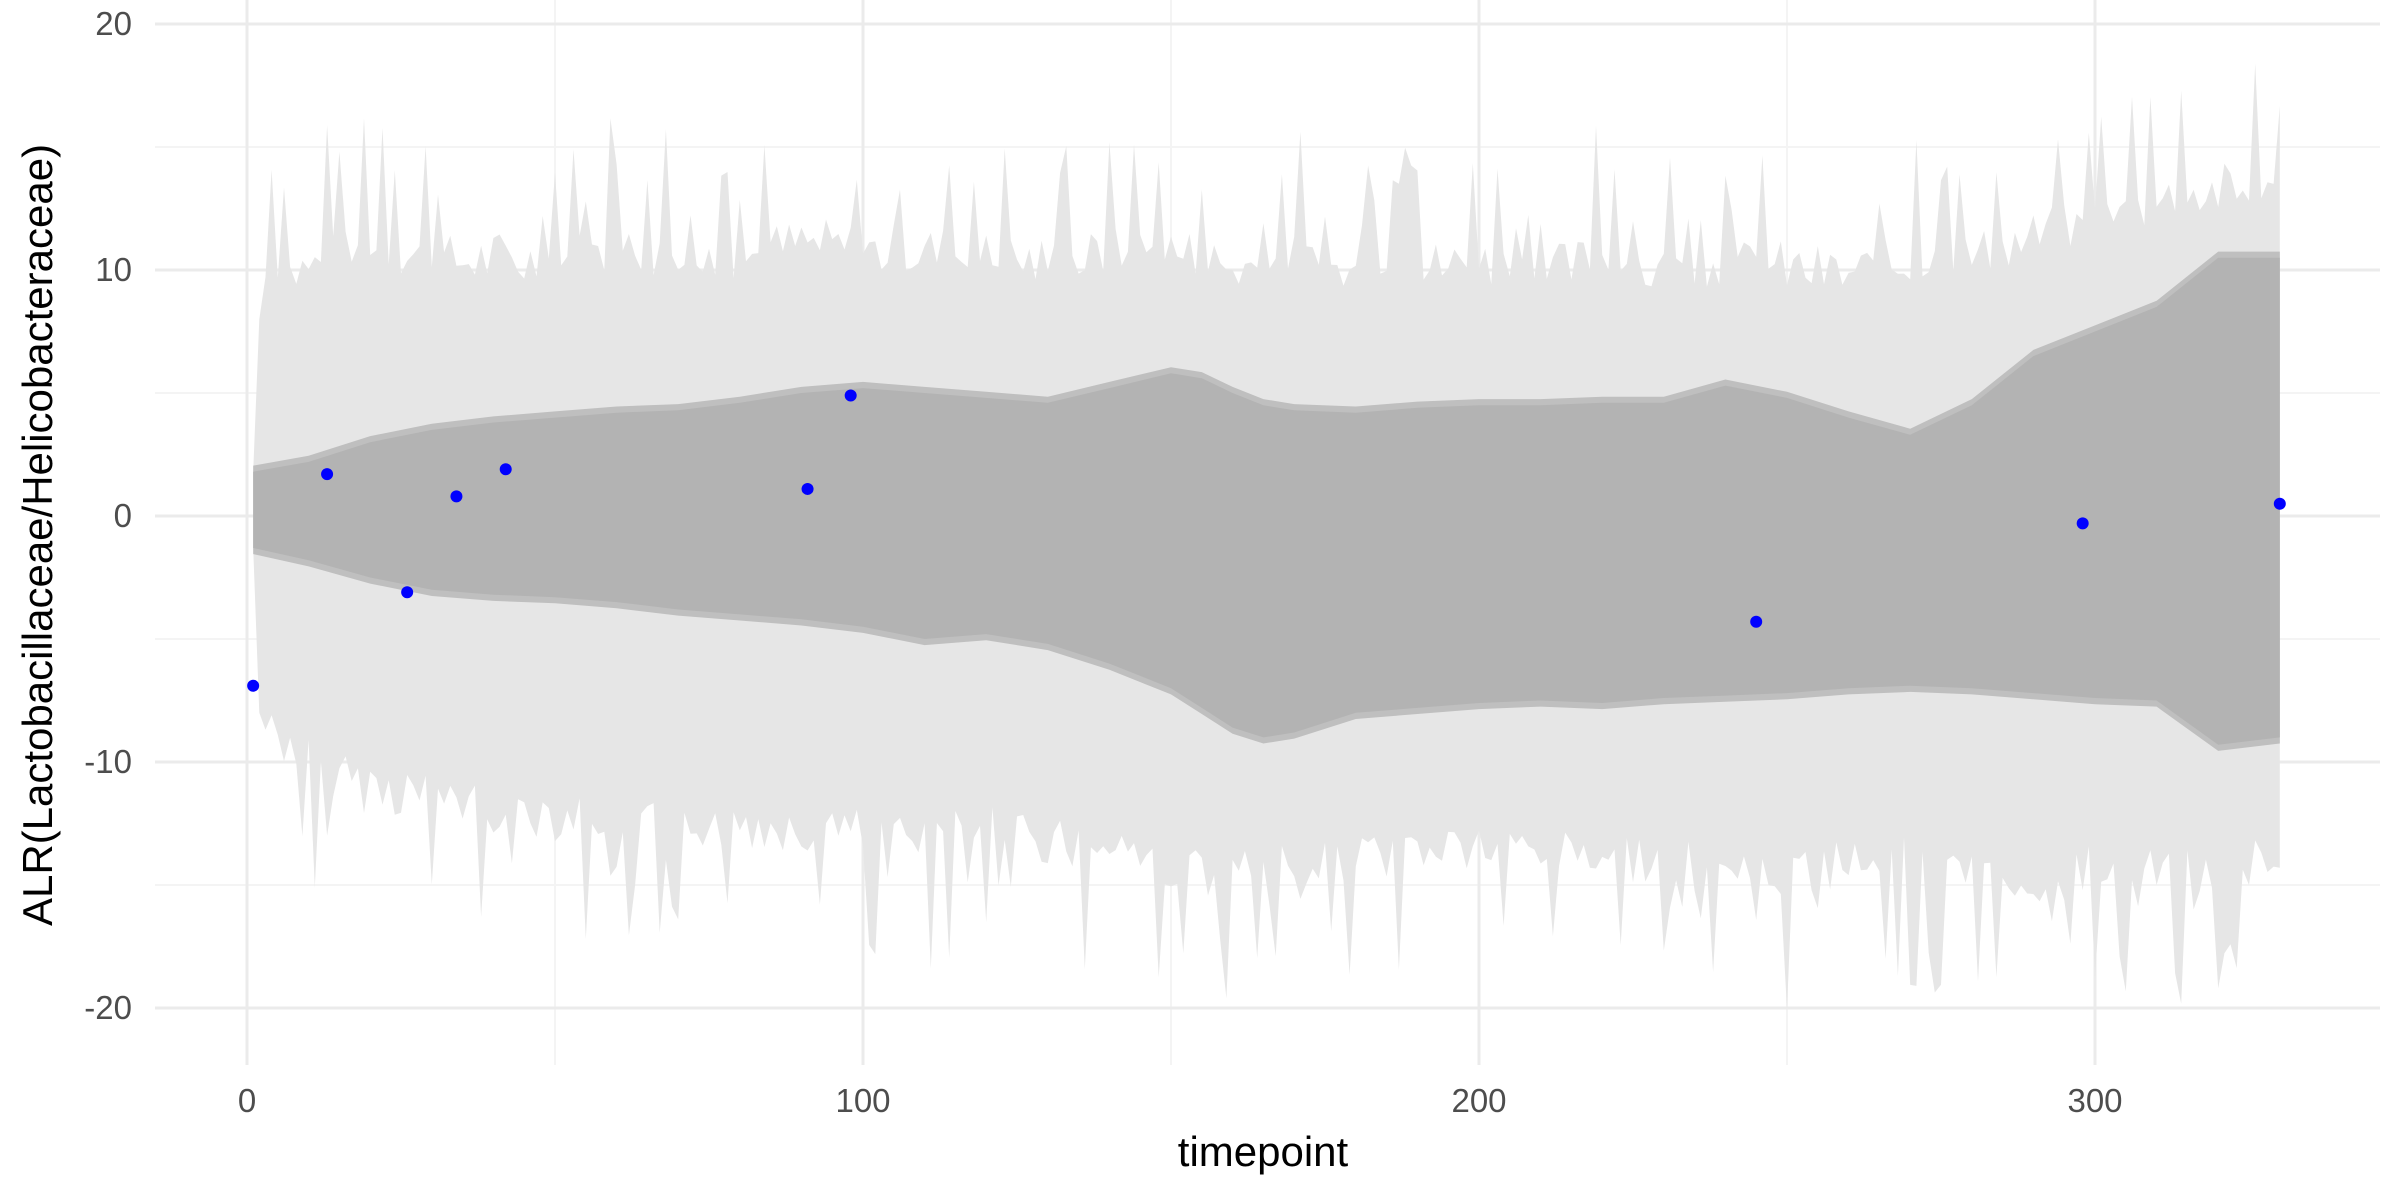  What do you see at coordinates (108, 761) in the screenshot?
I see `y-tick-label: -10` at bounding box center [108, 761].